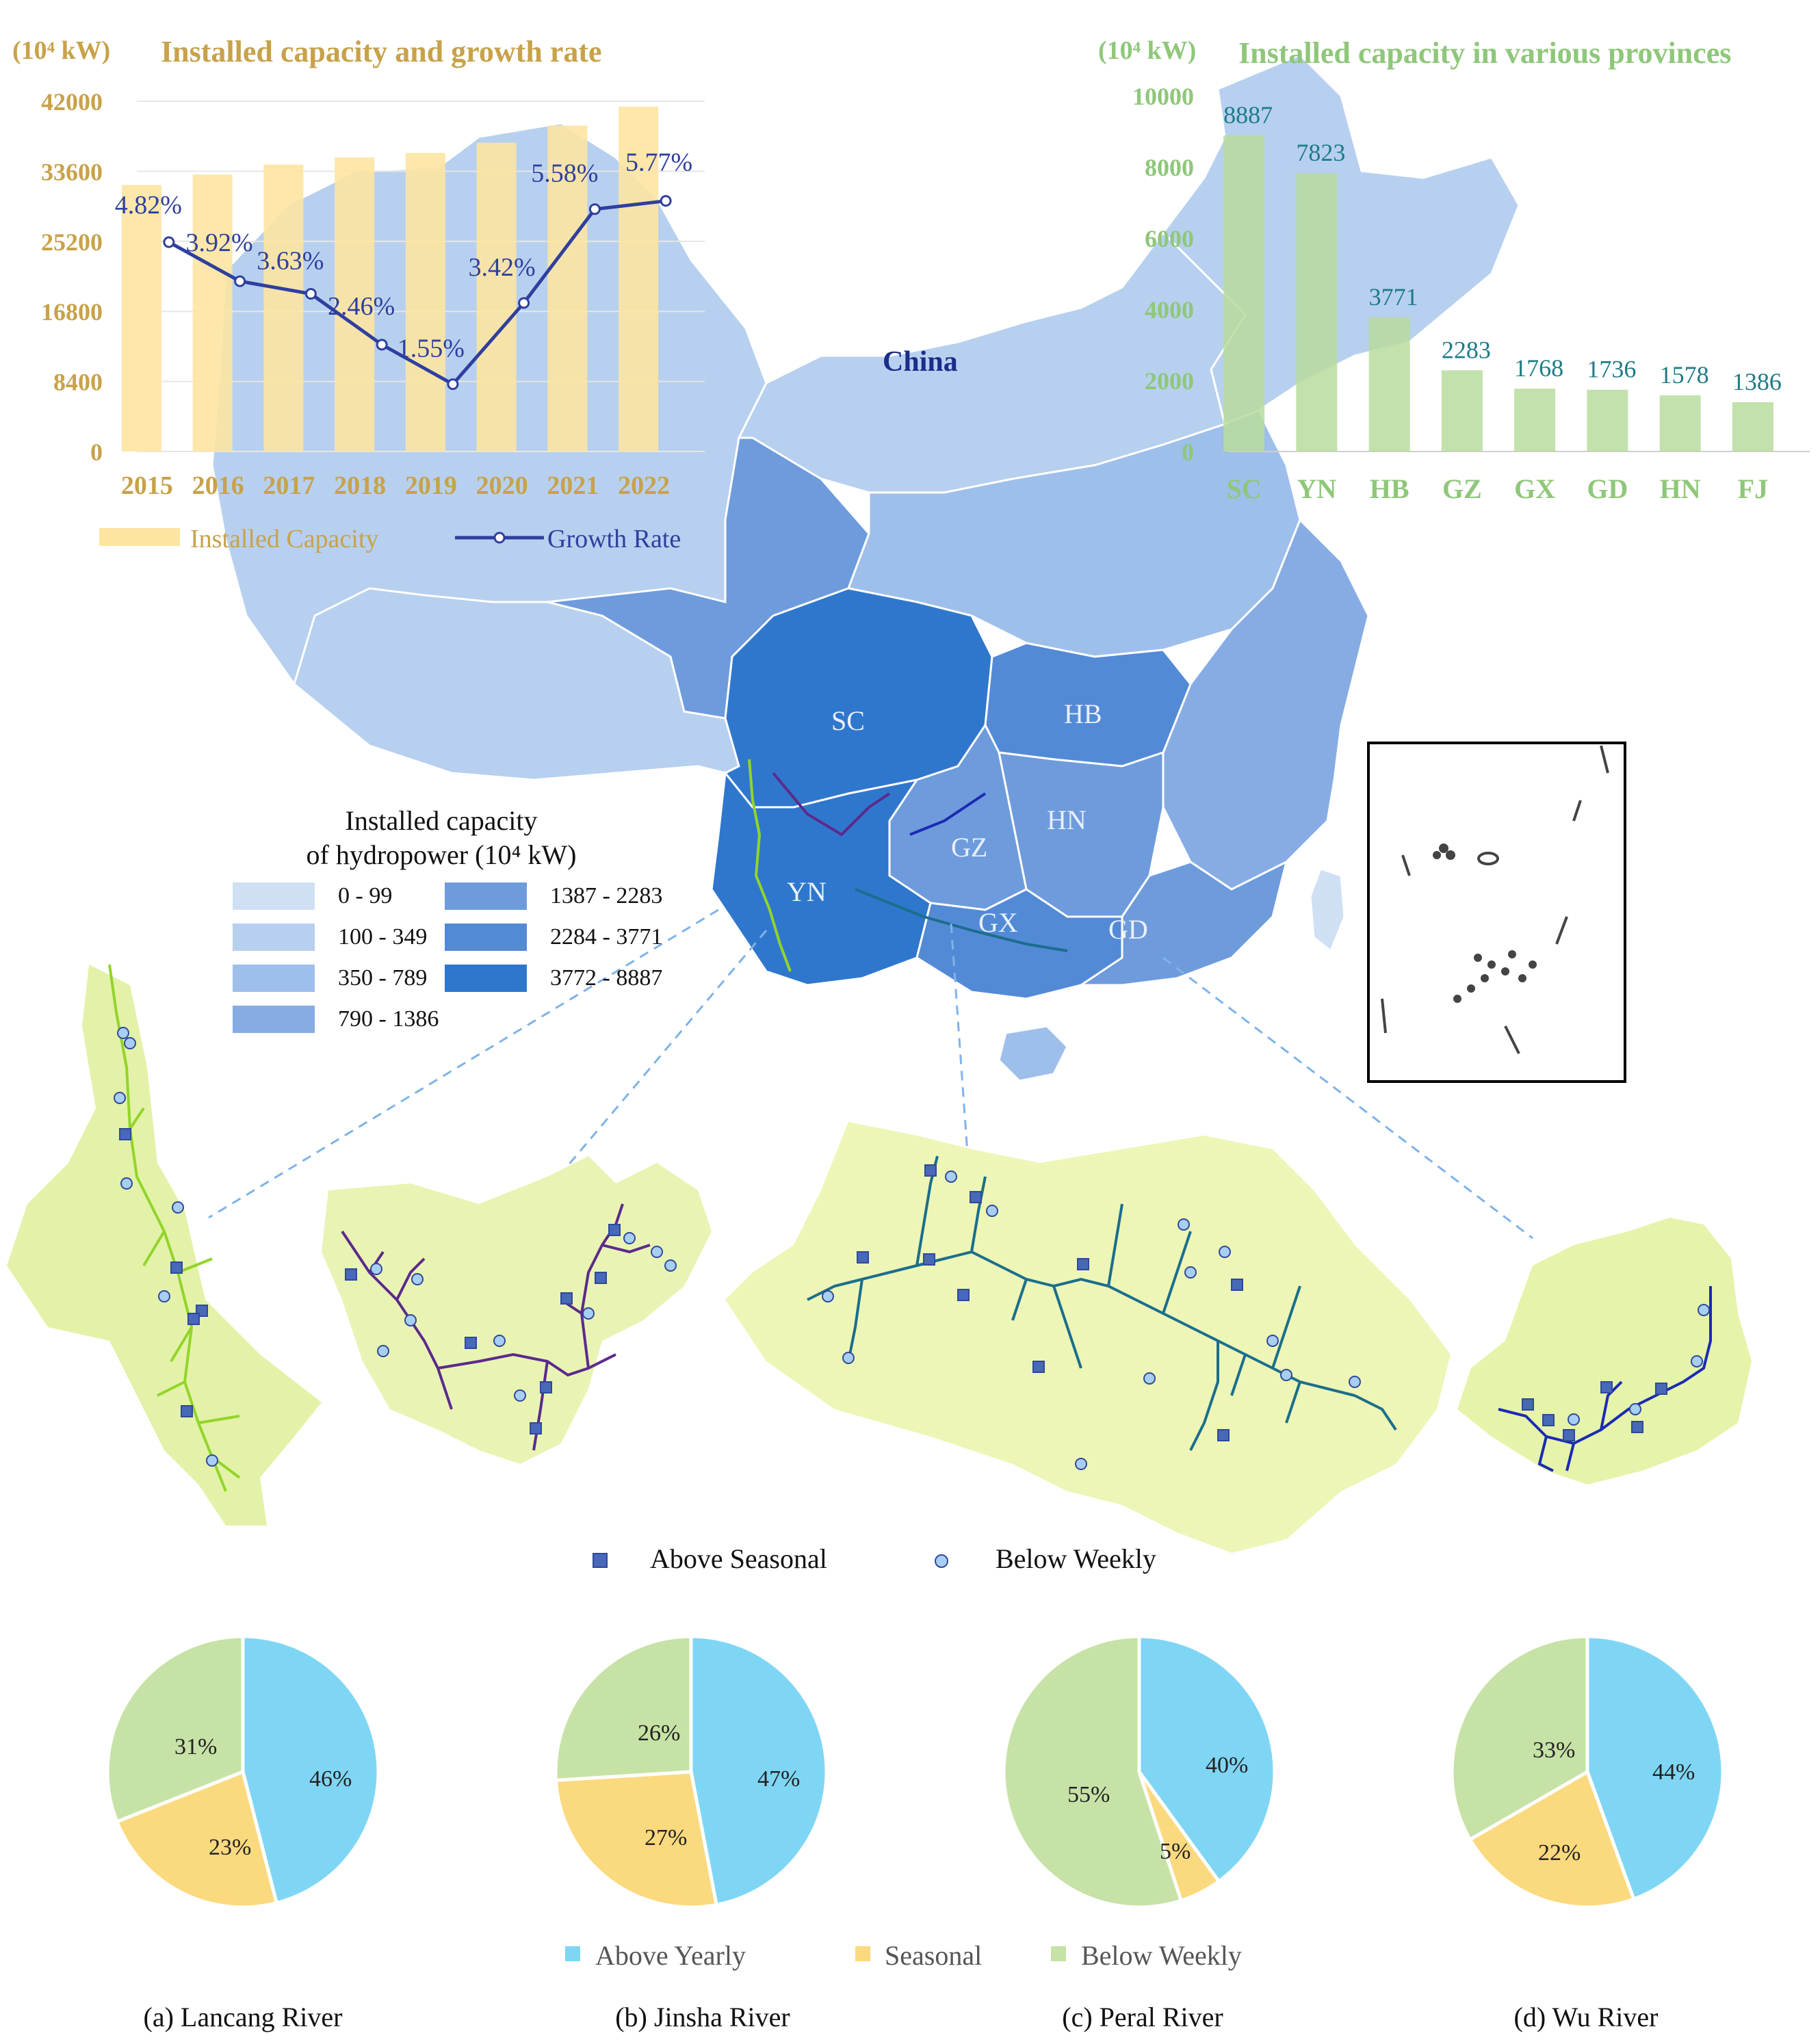  Describe the element at coordinates (969, 847) in the screenshot. I see `province-label-gz: GZ` at that location.